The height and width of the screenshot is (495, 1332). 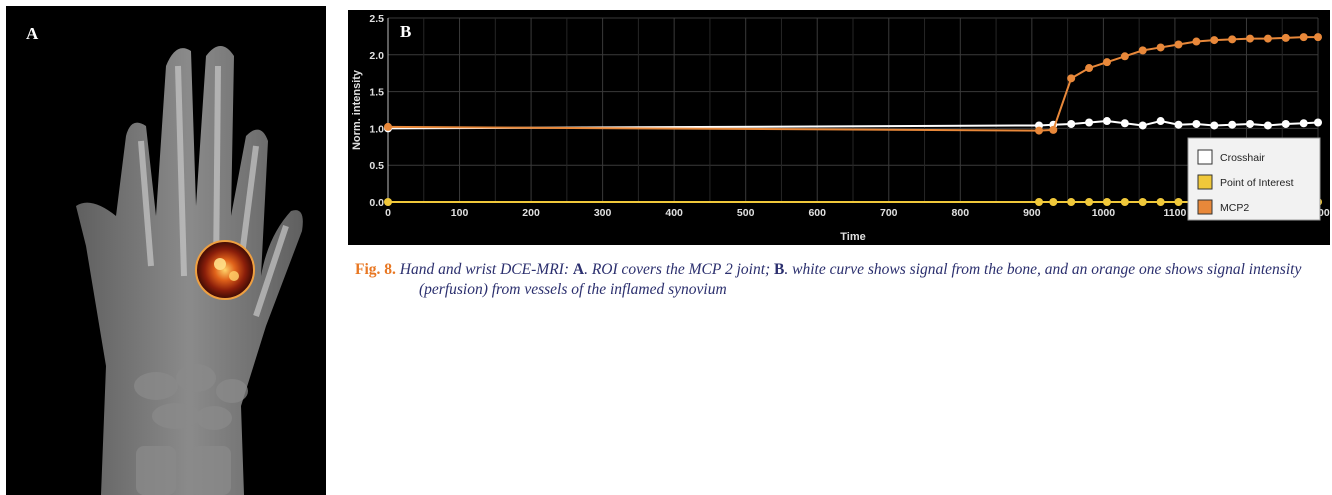 What do you see at coordinates (1175, 213) in the screenshot?
I see `x-tick-label: 1100` at bounding box center [1175, 213].